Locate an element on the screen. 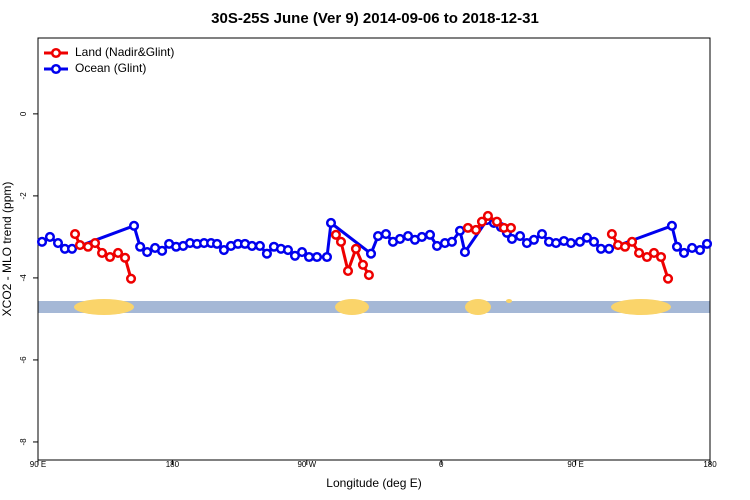 The height and width of the screenshot is (500, 750). x-tick-label: 90 W is located at coordinates (306, 464).